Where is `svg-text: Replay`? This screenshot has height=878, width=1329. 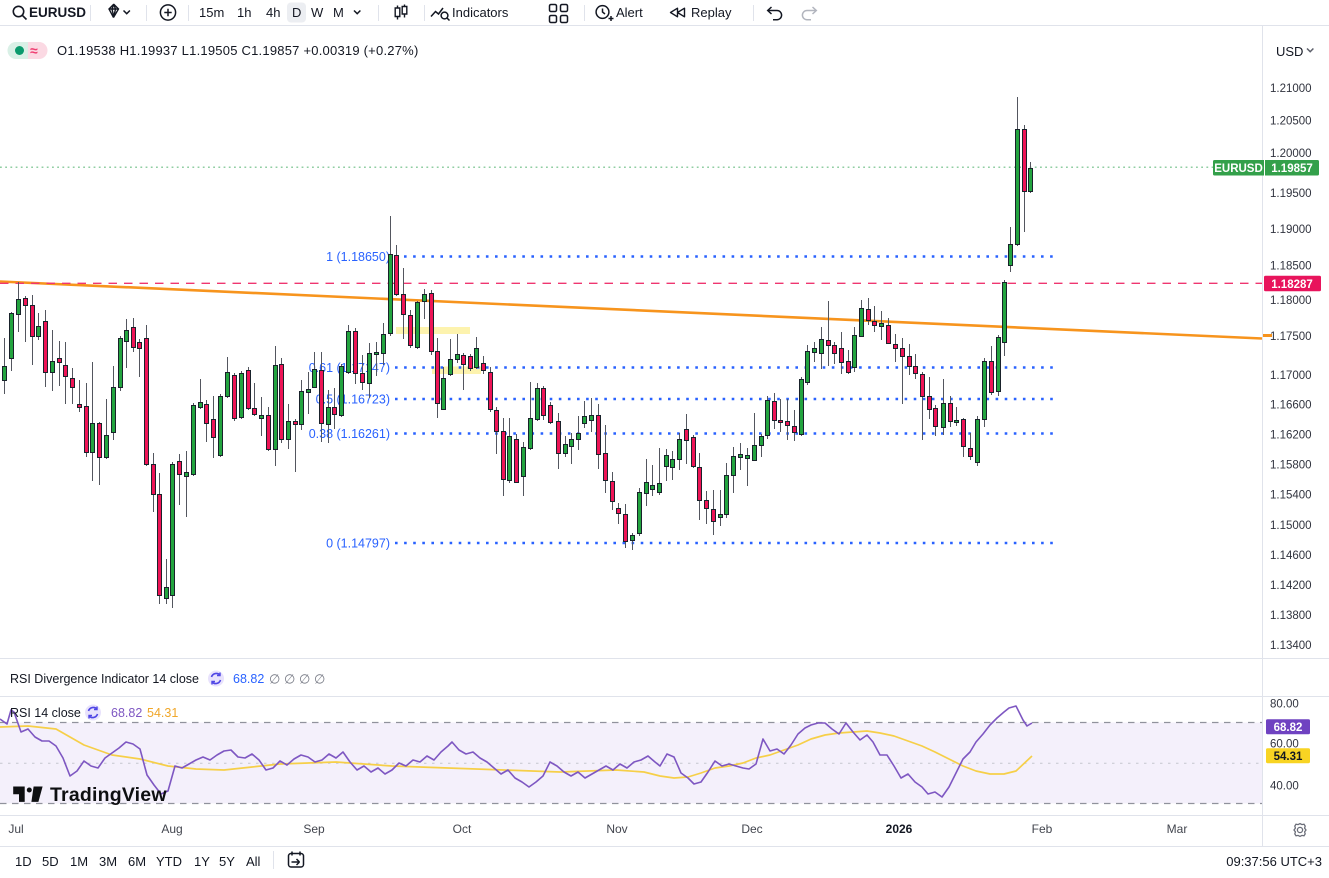 svg-text: Replay is located at coordinates (711, 12).